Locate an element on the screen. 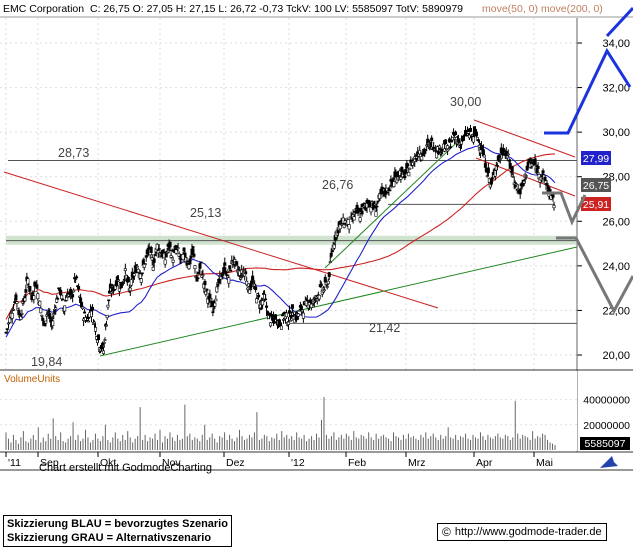  volume-panel: VolumeUnits 40000000 20000000 5585097 is located at coordinates (315, 411).